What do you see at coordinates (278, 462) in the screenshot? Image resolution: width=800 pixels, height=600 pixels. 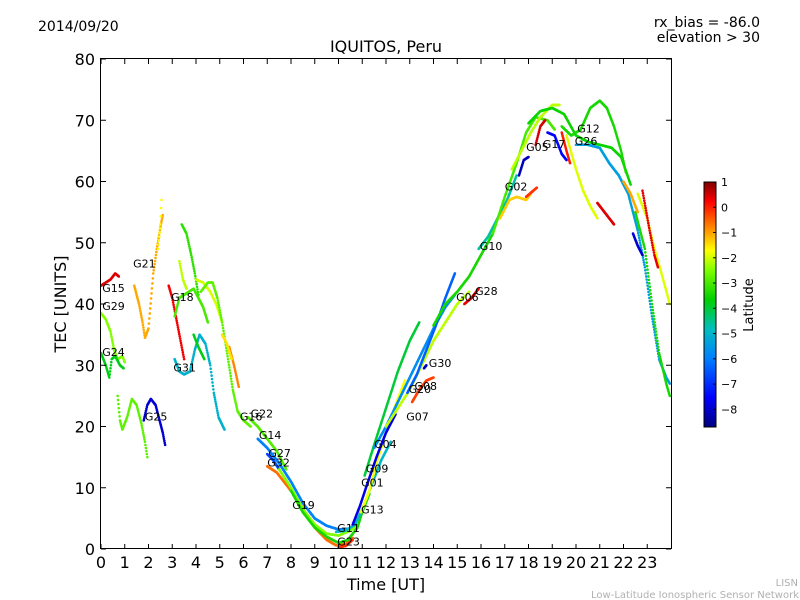 I see `satellite-label: G32` at bounding box center [278, 462].